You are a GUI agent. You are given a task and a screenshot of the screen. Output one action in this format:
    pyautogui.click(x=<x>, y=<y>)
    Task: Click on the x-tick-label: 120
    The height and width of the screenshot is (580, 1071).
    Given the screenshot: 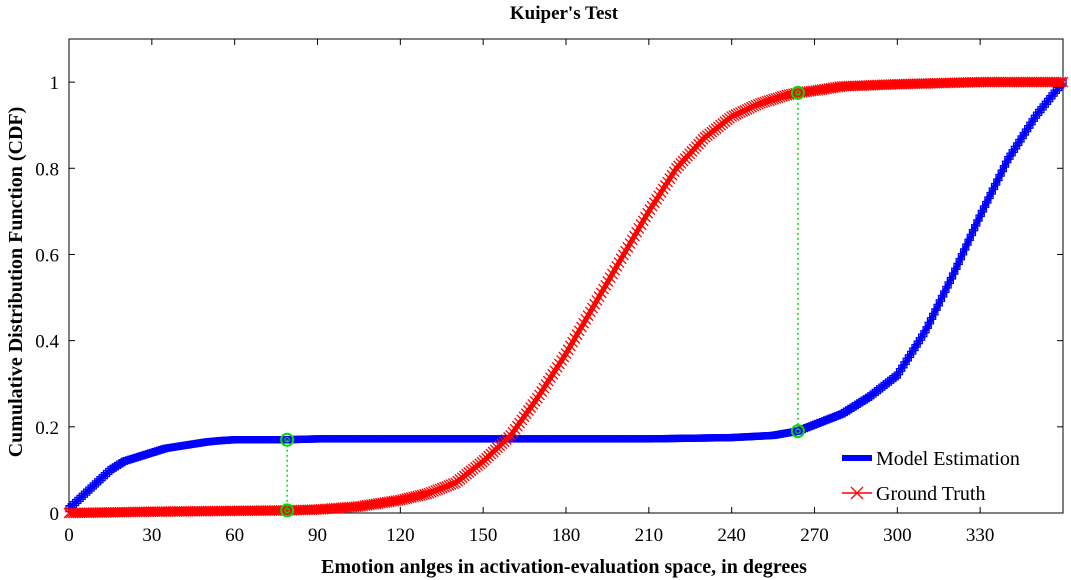 What is the action you would take?
    pyautogui.click(x=400, y=535)
    